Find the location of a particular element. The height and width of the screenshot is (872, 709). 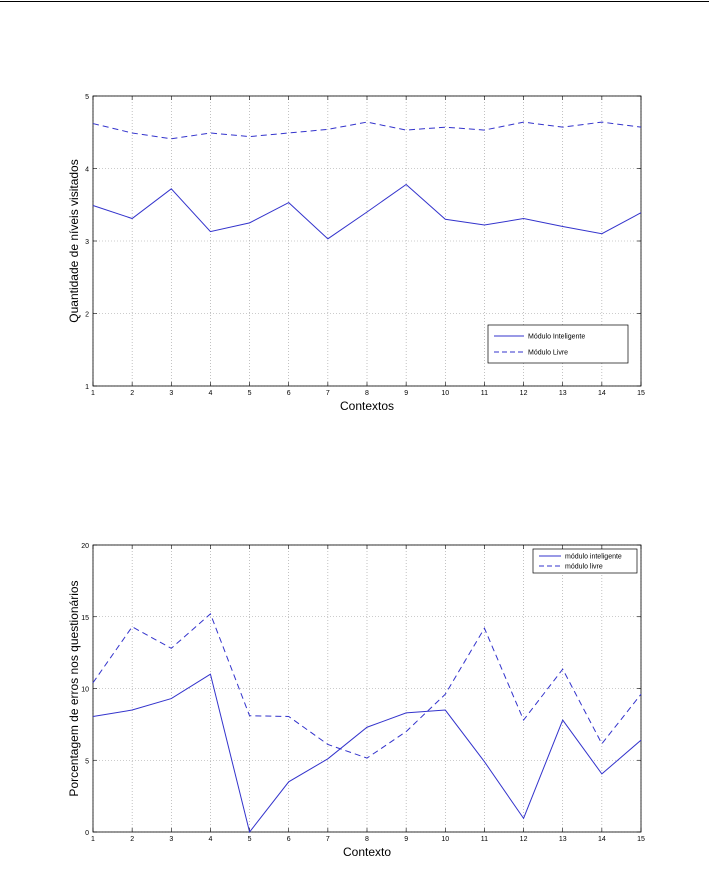

x-axis-label: Contexto is located at coordinates (367, 852).